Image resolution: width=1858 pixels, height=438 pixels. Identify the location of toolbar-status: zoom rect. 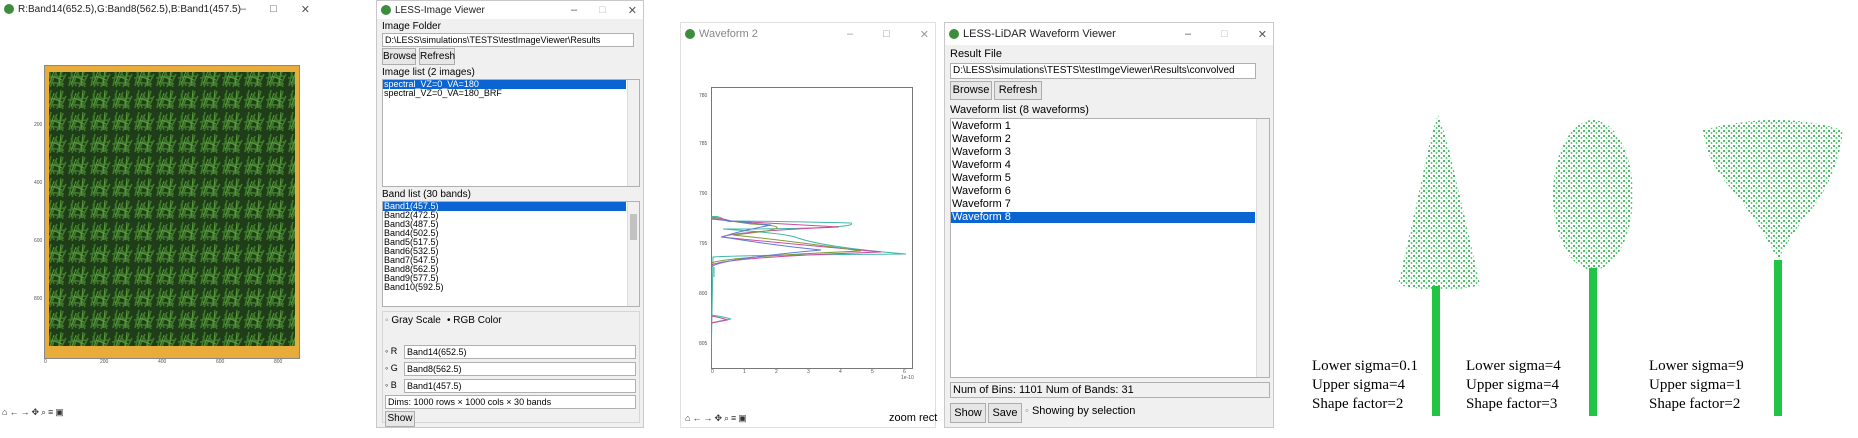
(913, 418).